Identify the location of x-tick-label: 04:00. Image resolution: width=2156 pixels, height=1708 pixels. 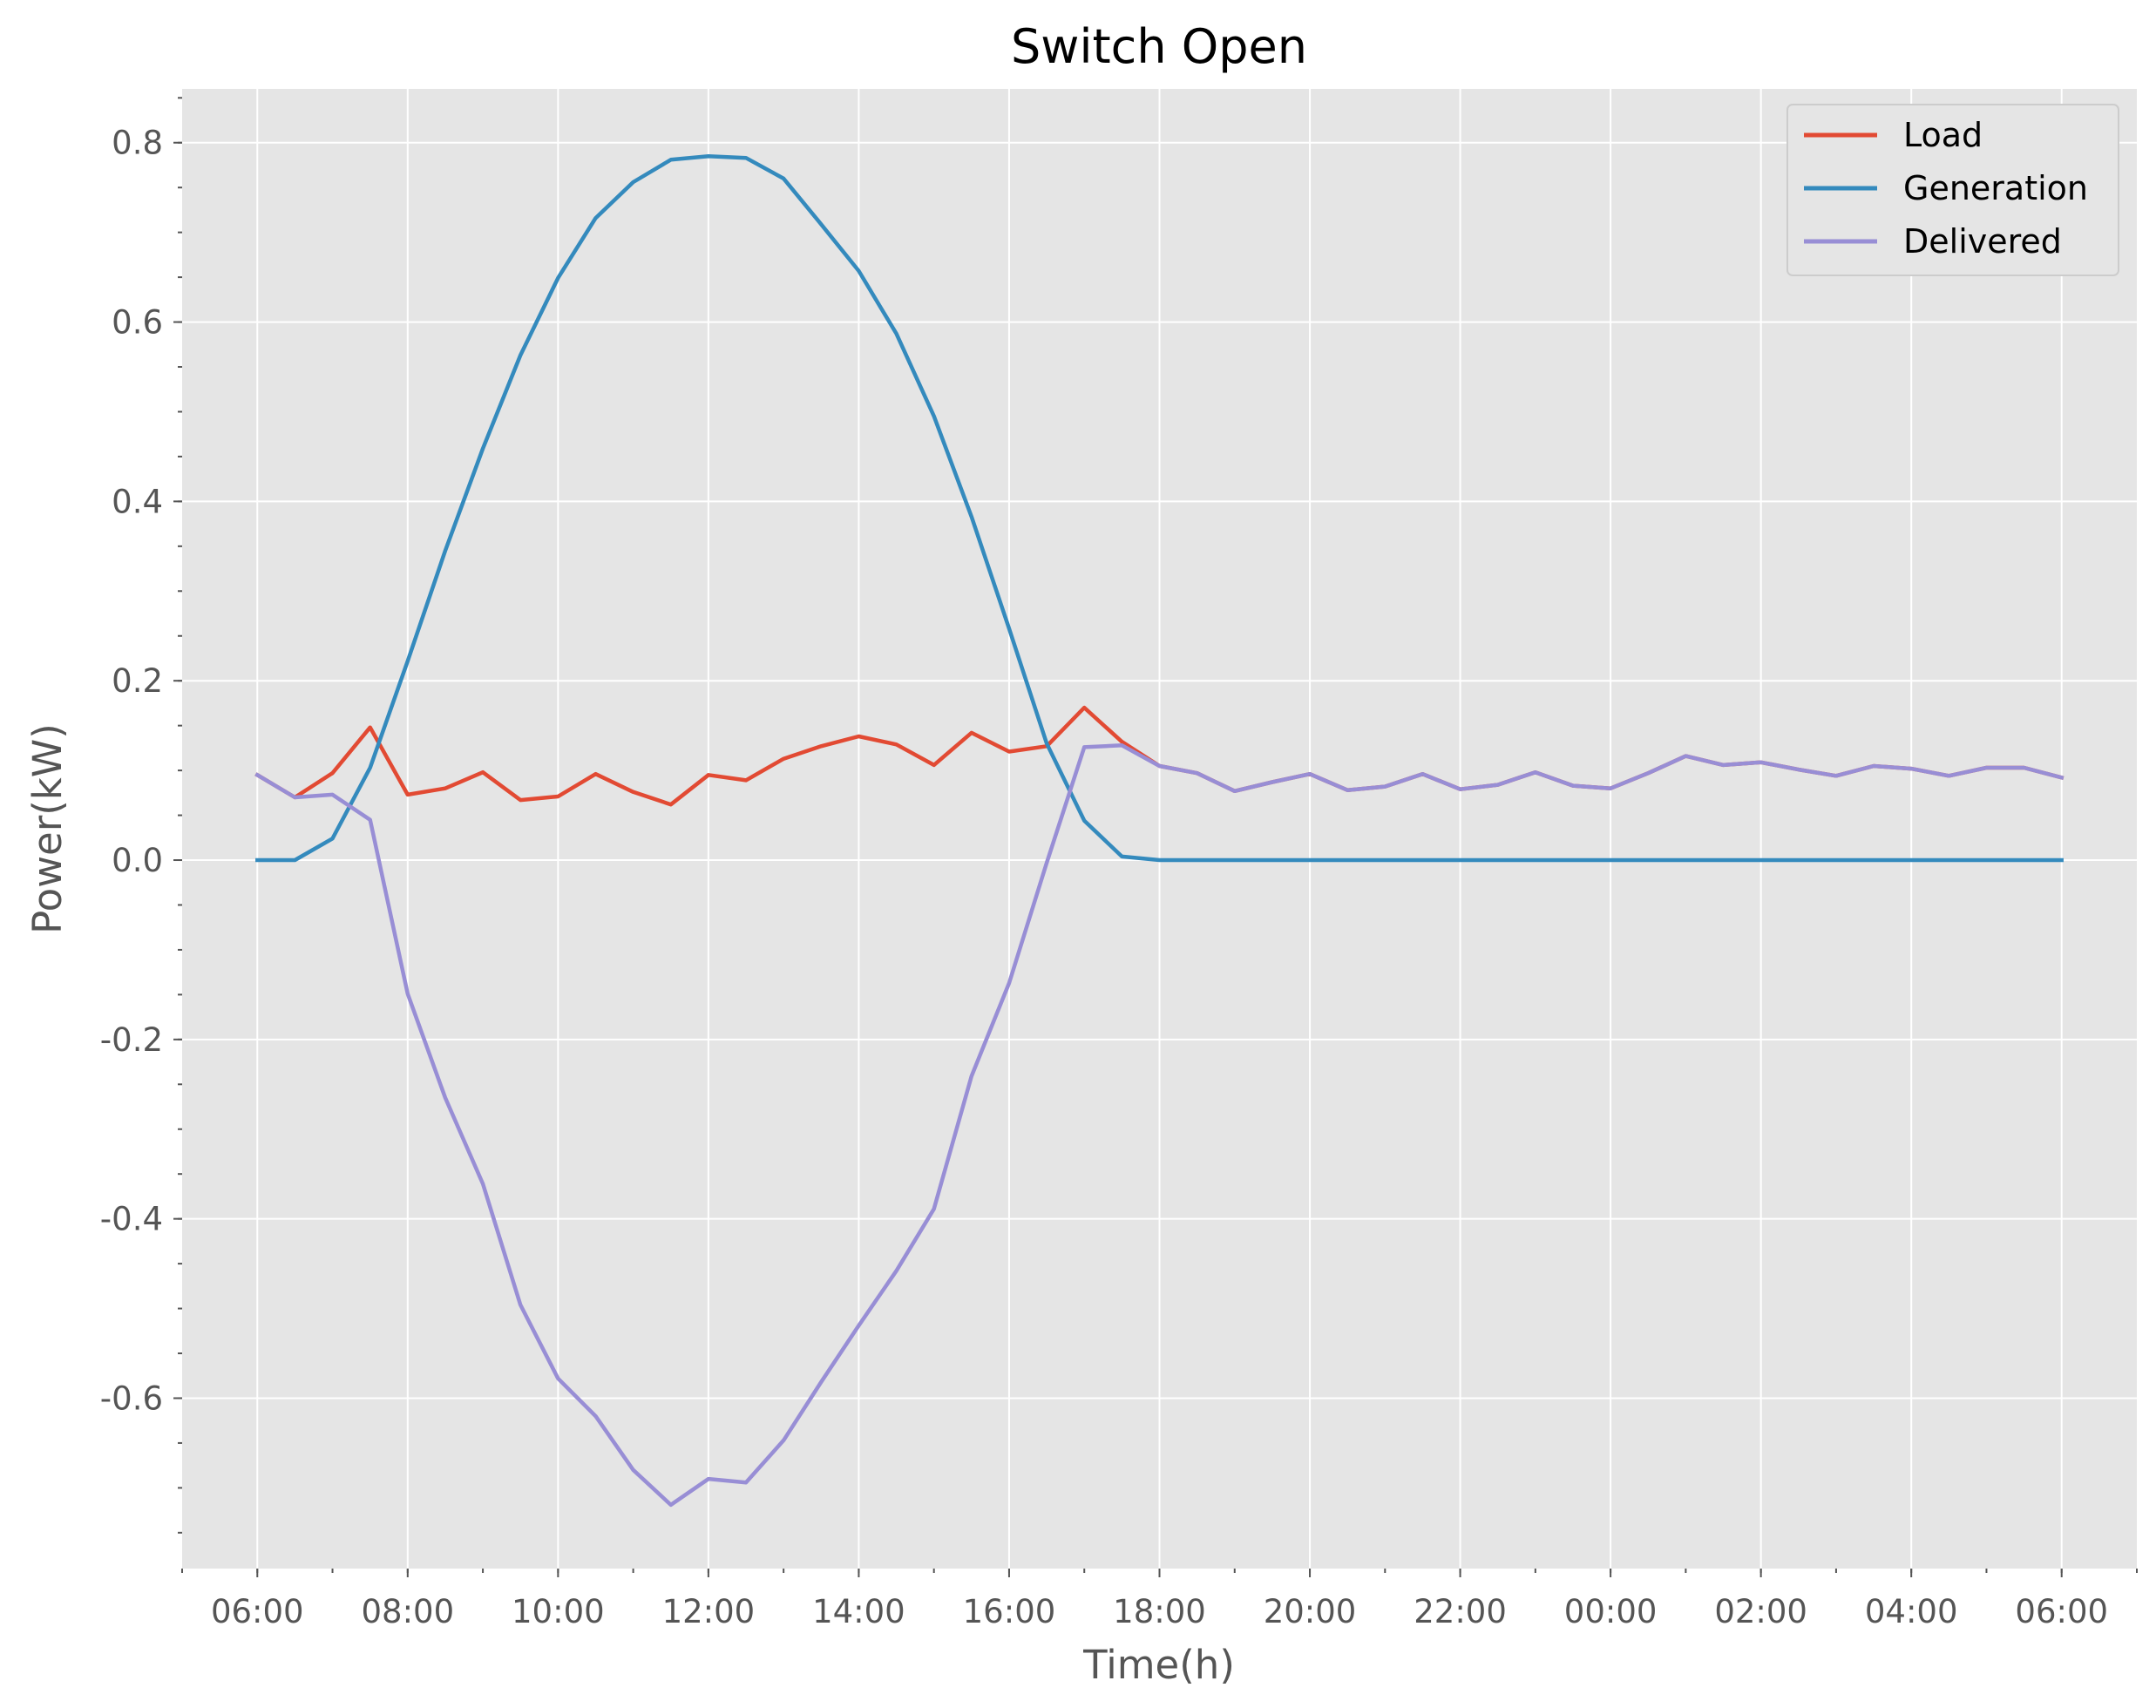
(1911, 1611).